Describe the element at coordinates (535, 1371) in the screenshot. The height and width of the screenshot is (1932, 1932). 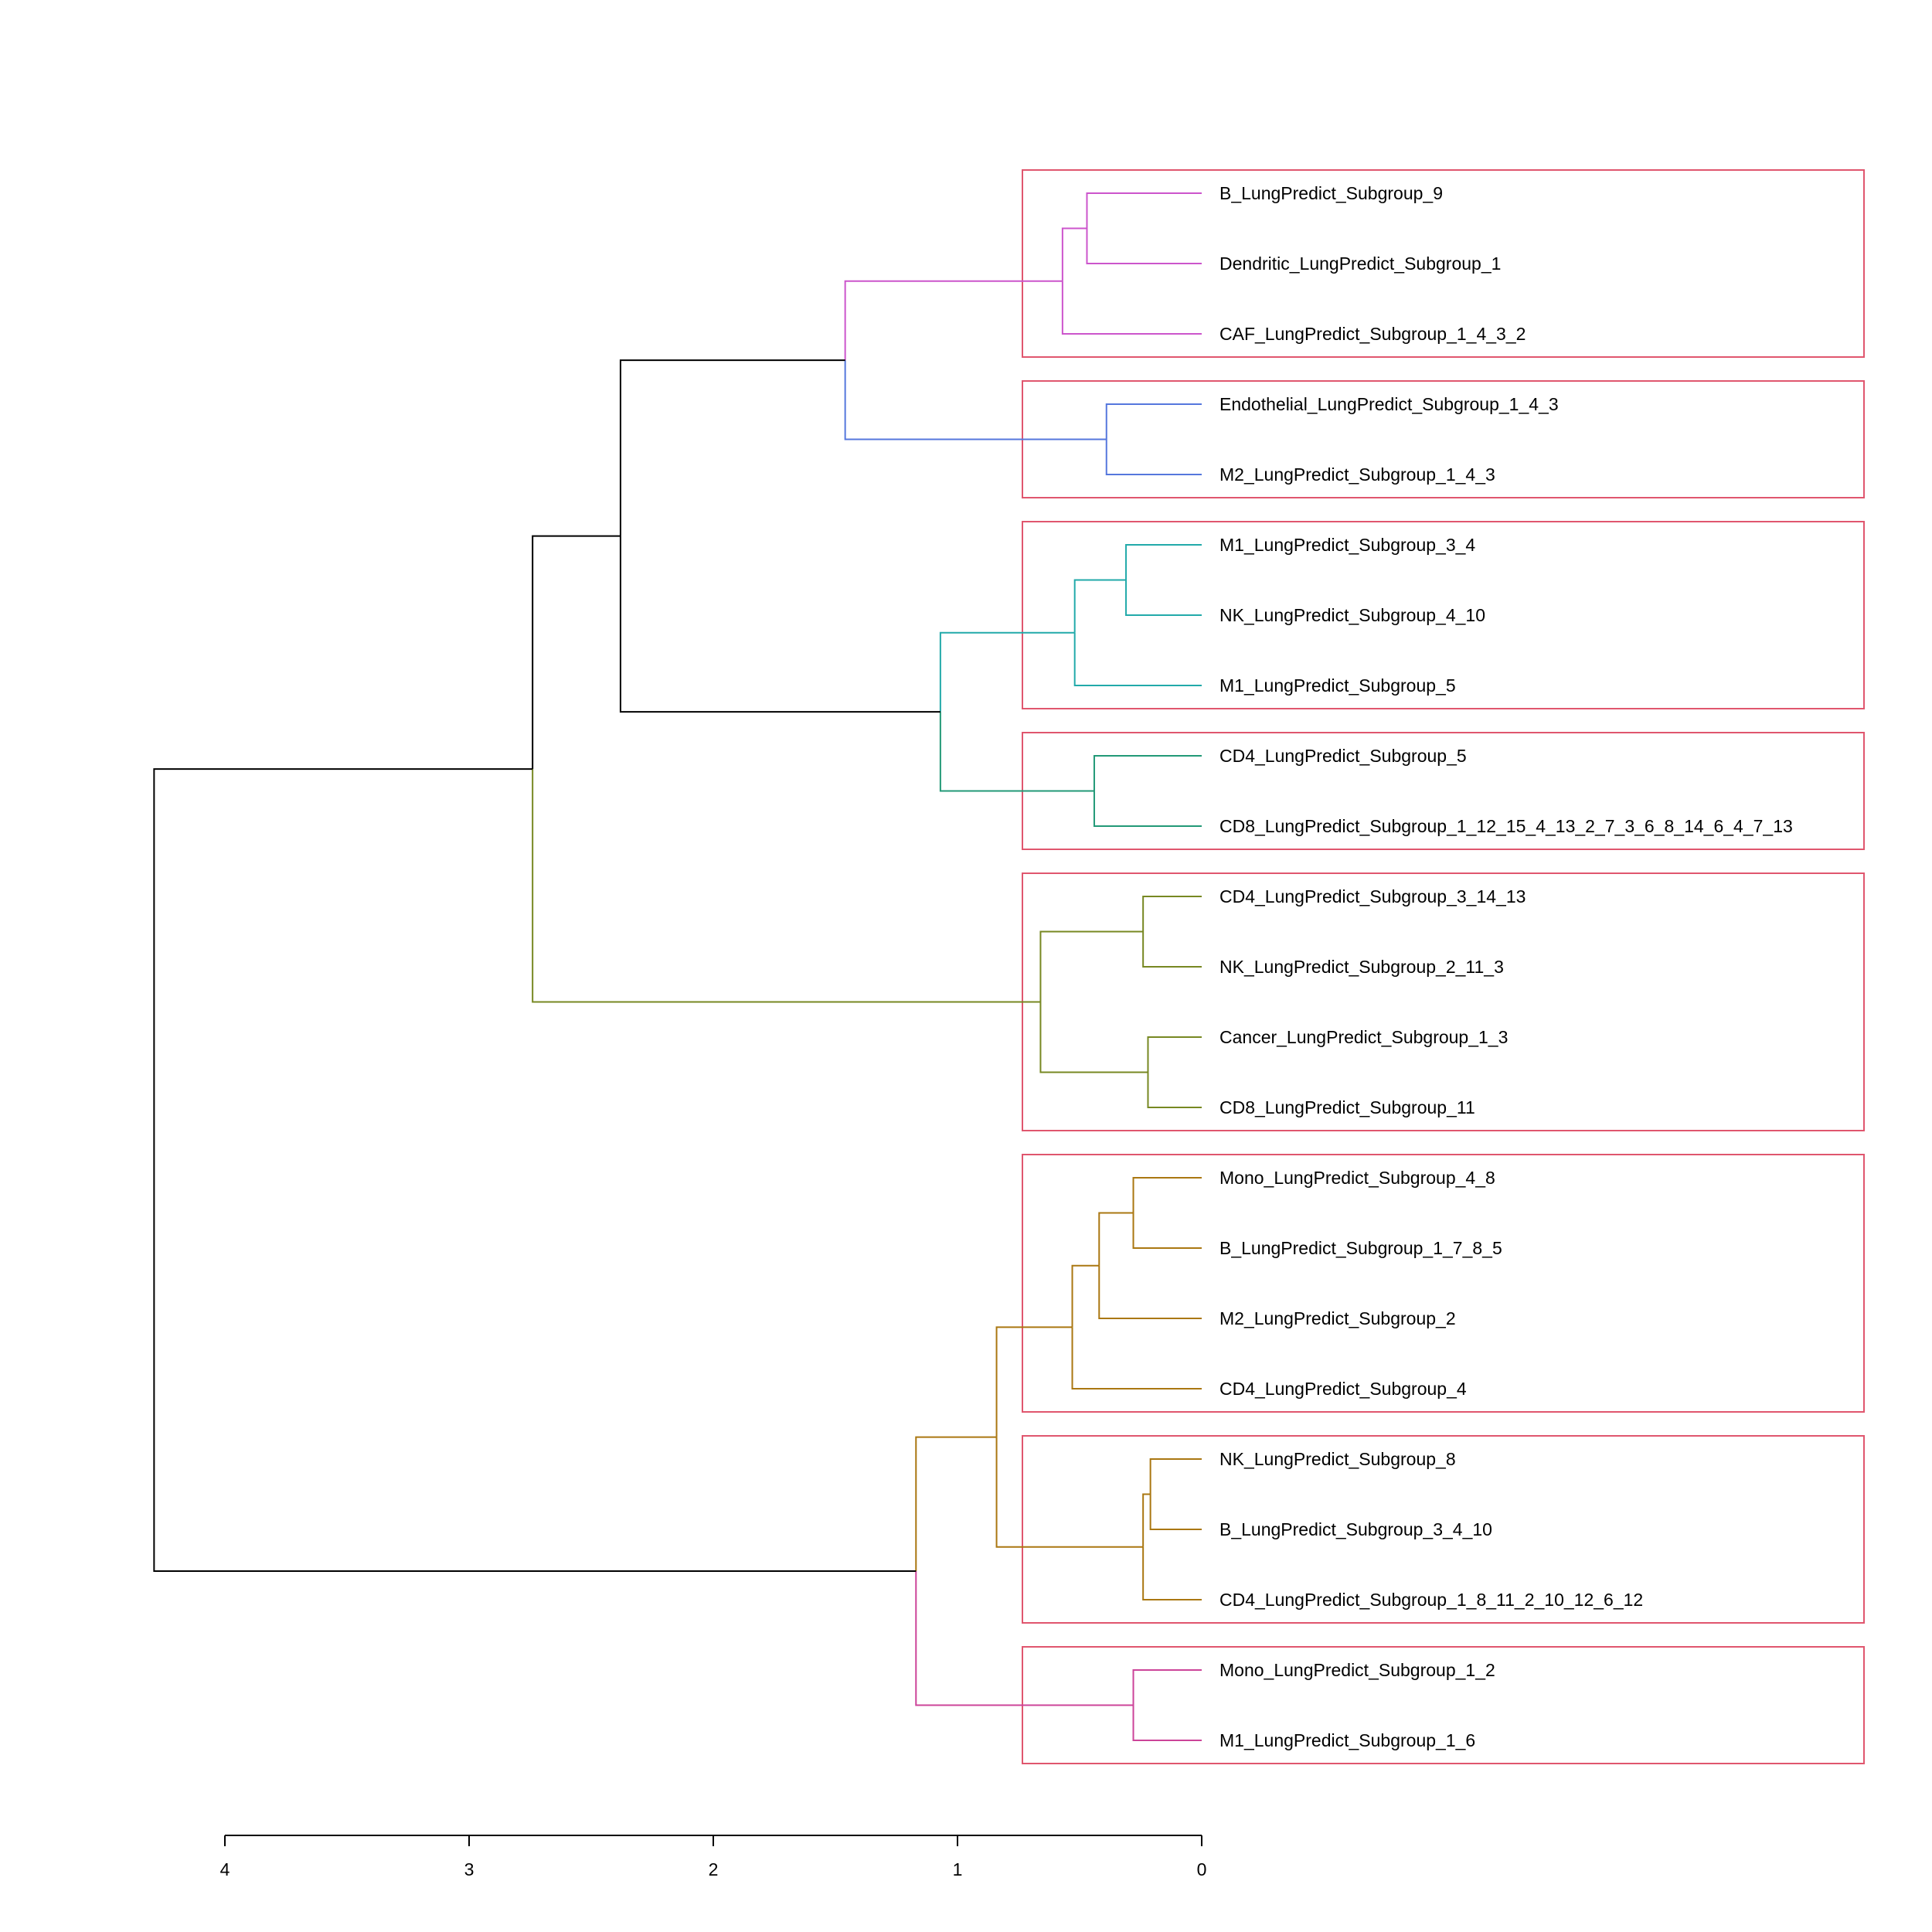
I see `branch-m22-b` at that location.